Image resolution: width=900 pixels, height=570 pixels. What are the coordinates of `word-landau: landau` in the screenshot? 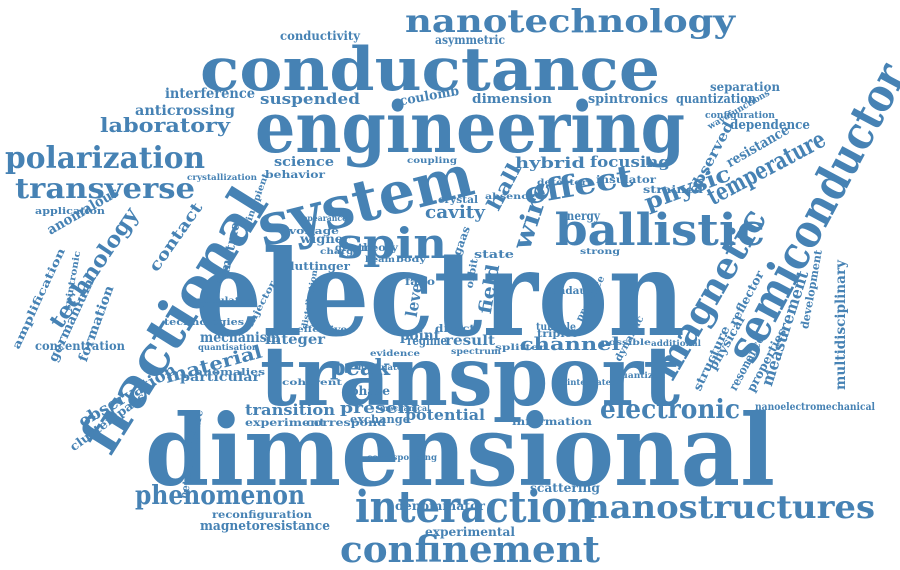 It's located at (567, 291).